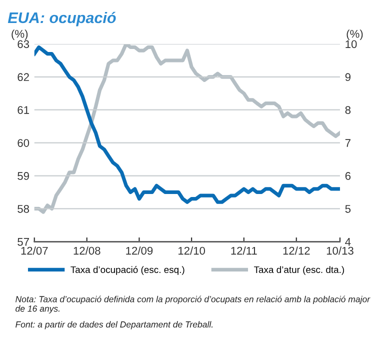 The width and height of the screenshot is (382, 338). Describe the element at coordinates (62, 19) in the screenshot. I see `chart-title: EUA: ocupació` at that location.